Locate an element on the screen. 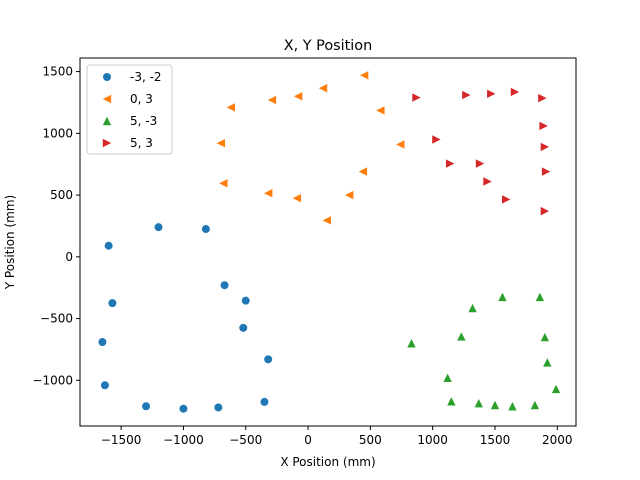 This screenshot has width=640, height=480. y-axis: −1000 −500 0 500 1000 1500 is located at coordinates (56, 226).